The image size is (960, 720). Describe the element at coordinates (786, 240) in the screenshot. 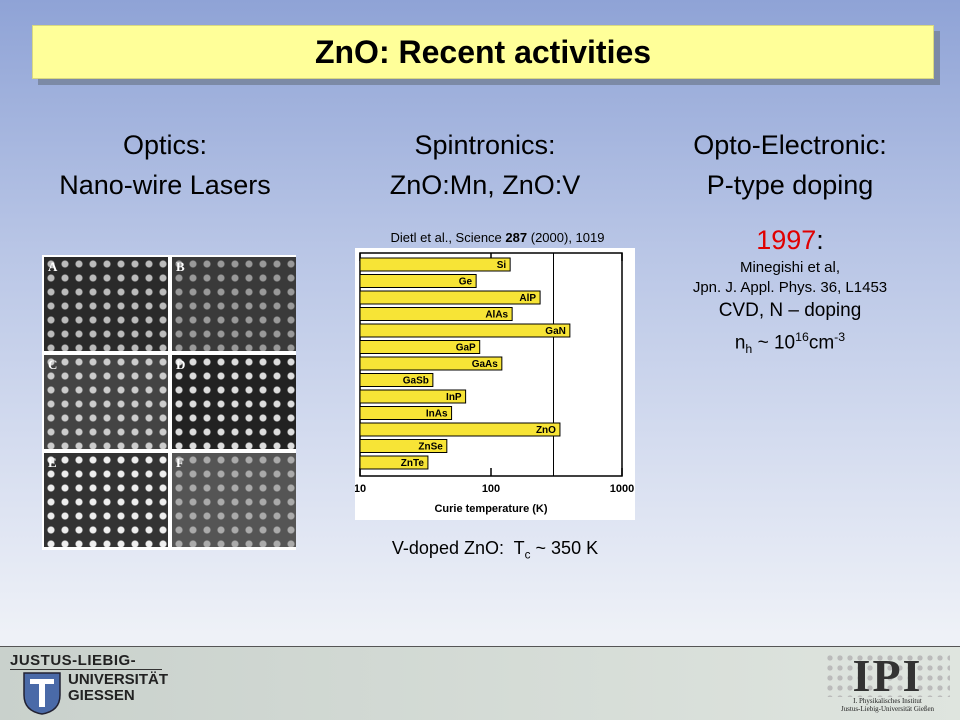

I see `year: 1997` at that location.